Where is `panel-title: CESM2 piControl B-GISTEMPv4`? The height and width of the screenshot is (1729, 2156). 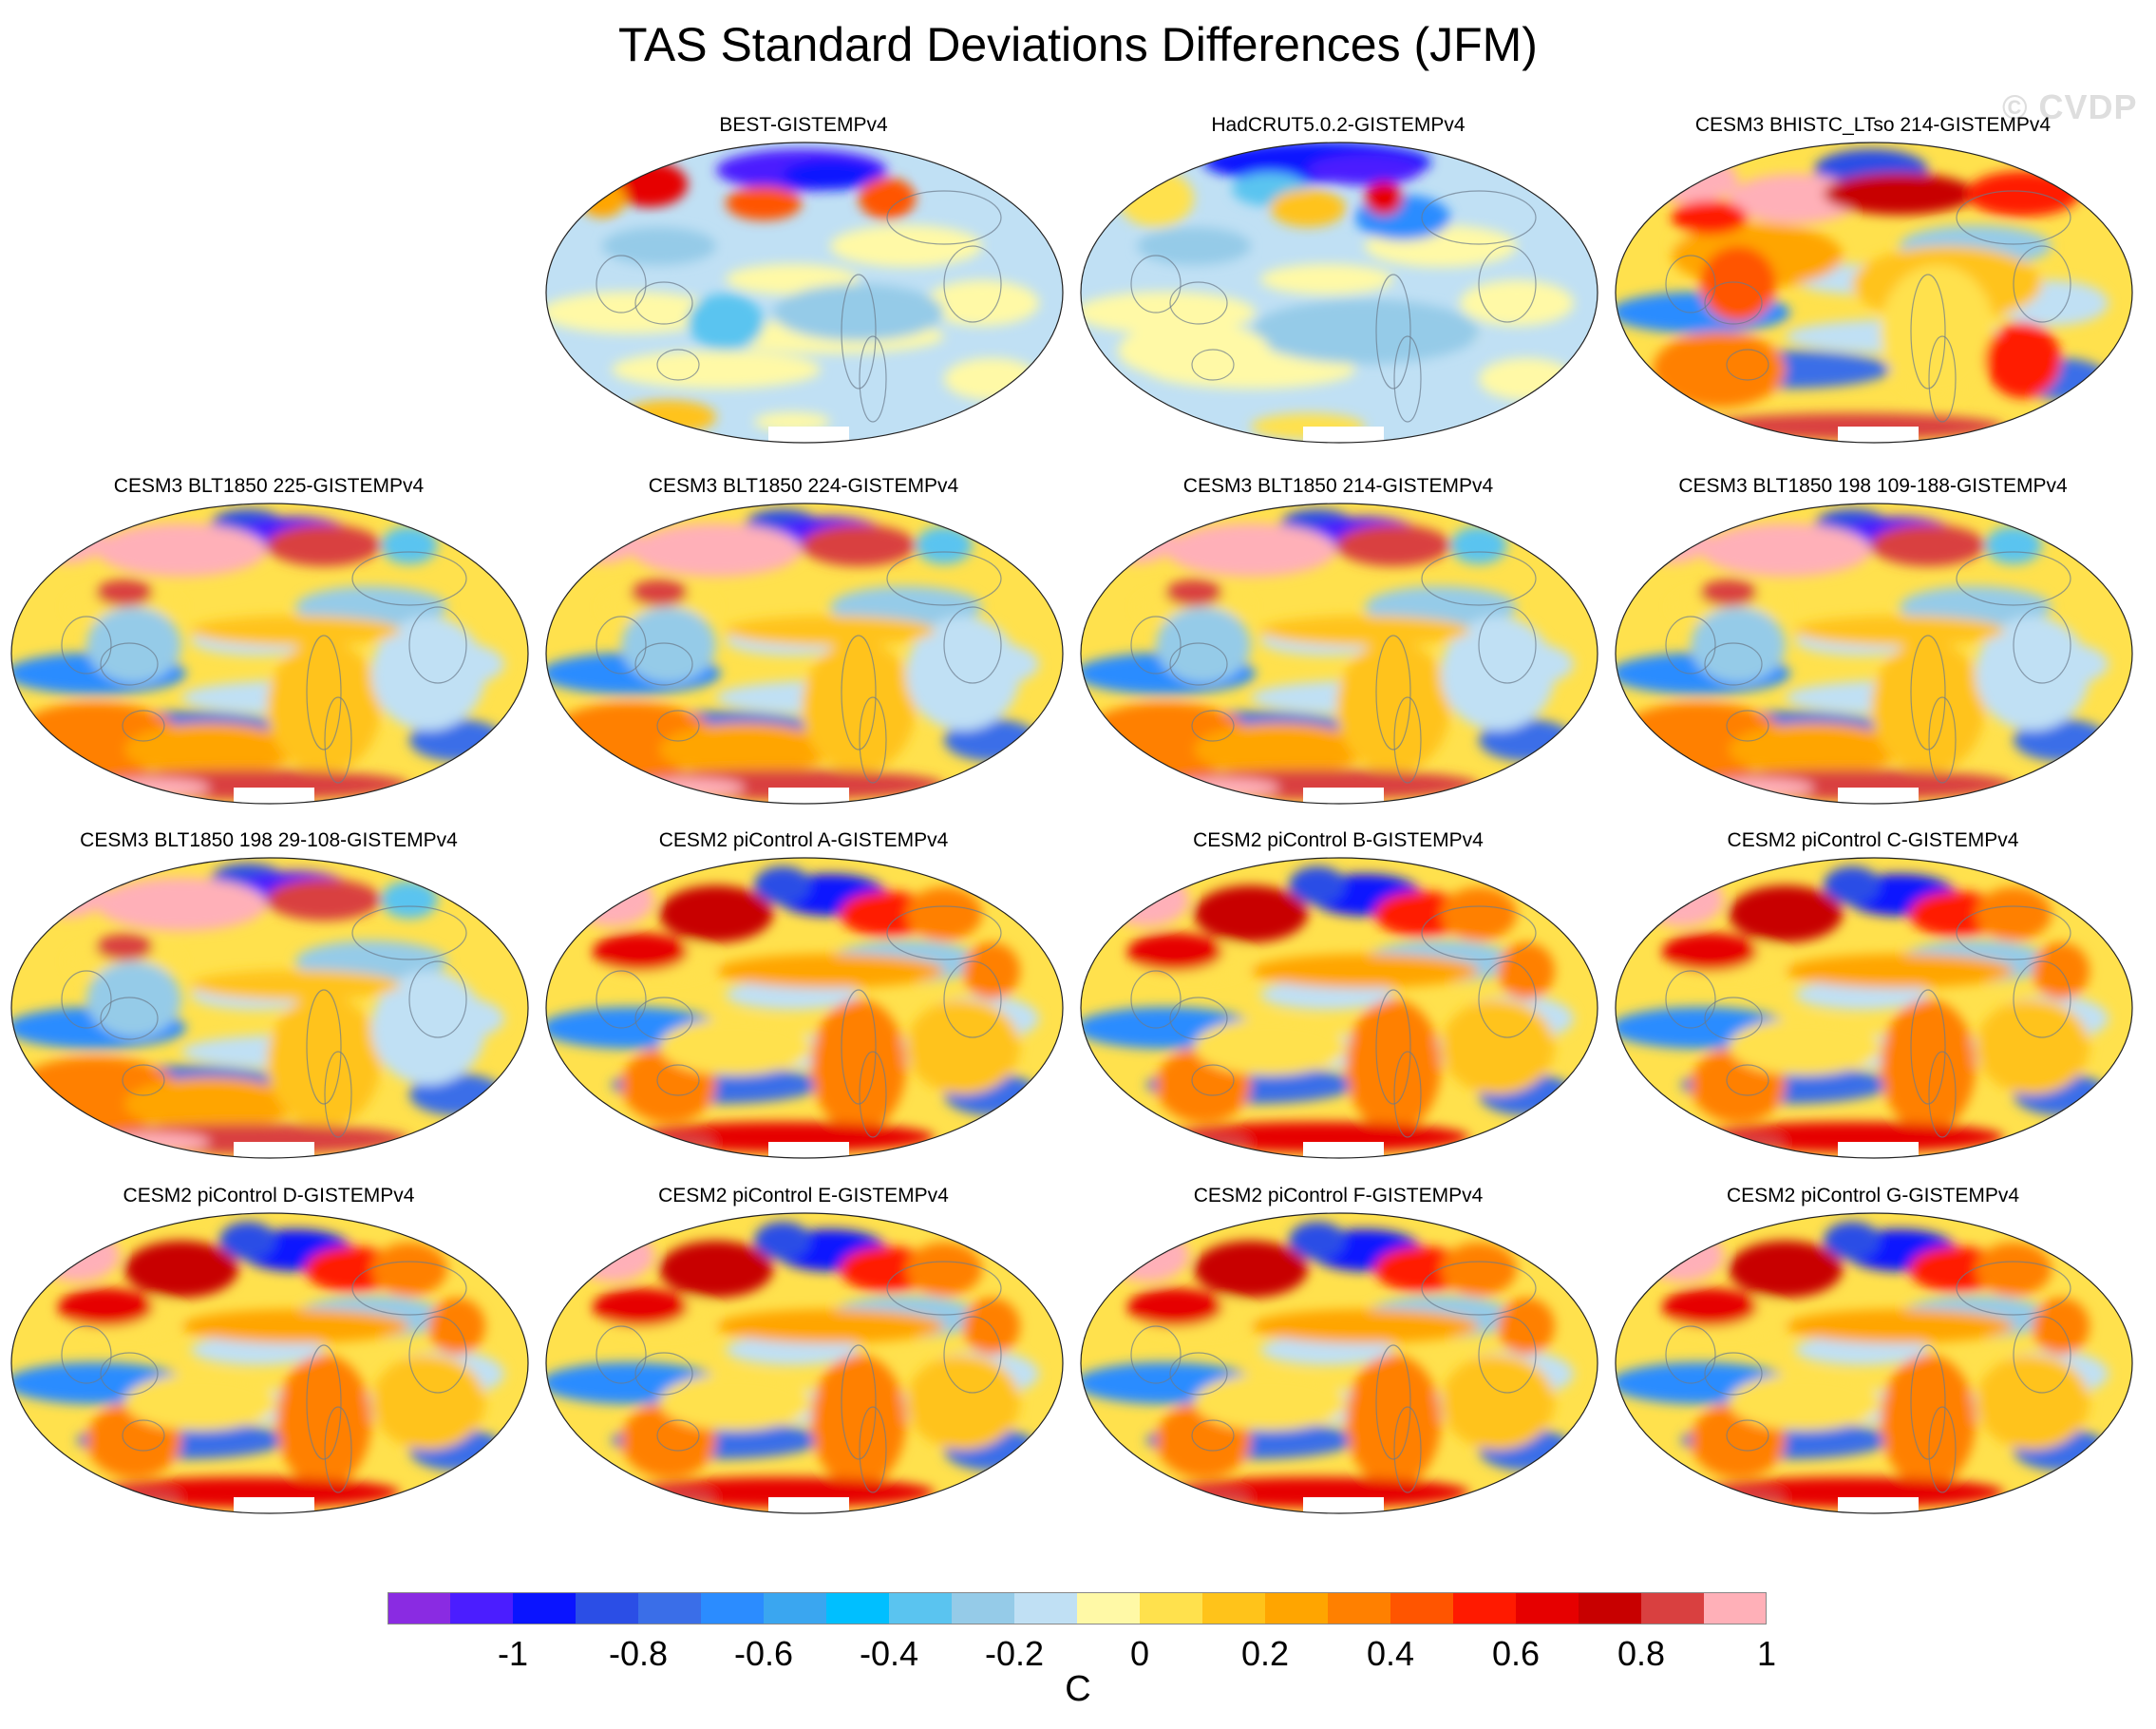 panel-title: CESM2 piControl B-GISTEMPv4 is located at coordinates (1338, 840).